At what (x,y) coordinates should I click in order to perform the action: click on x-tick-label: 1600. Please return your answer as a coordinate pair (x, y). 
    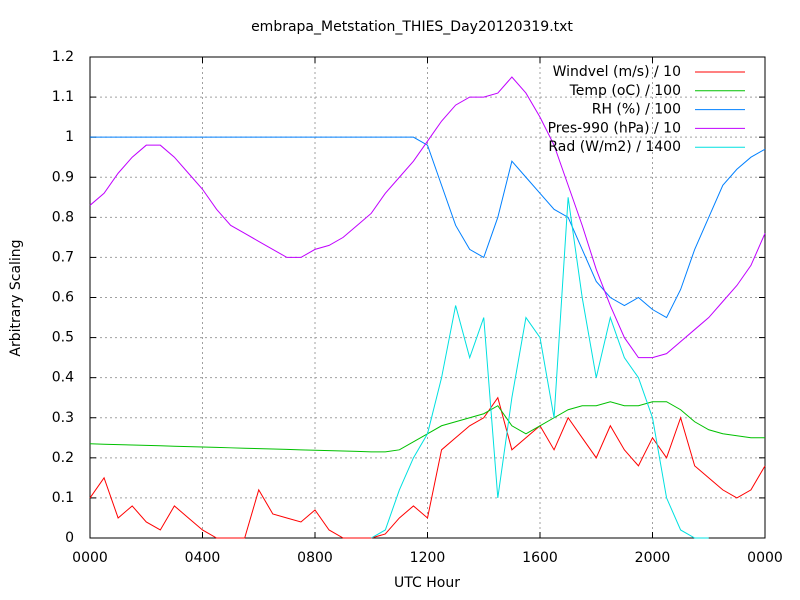
    Looking at the image, I should click on (540, 558).